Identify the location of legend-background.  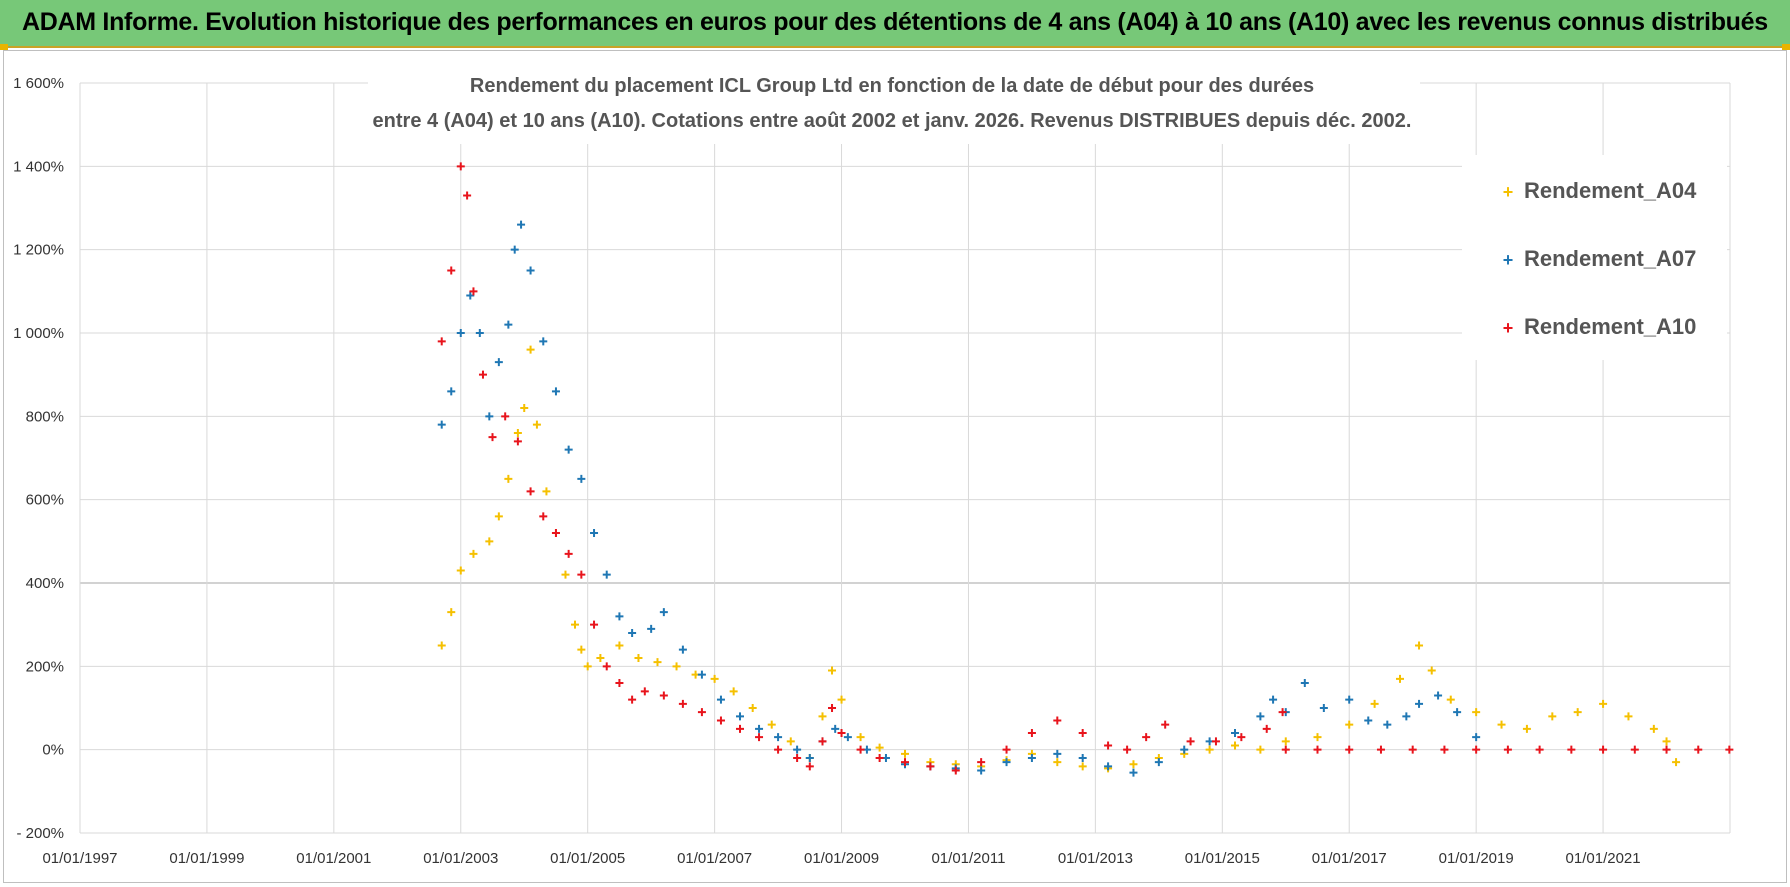
(1594, 257).